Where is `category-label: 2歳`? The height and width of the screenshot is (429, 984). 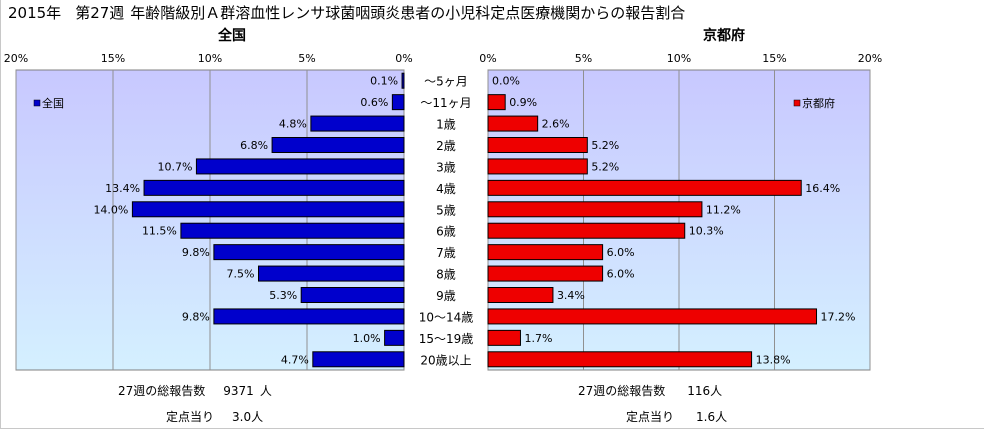
category-label: 2歳 is located at coordinates (446, 146).